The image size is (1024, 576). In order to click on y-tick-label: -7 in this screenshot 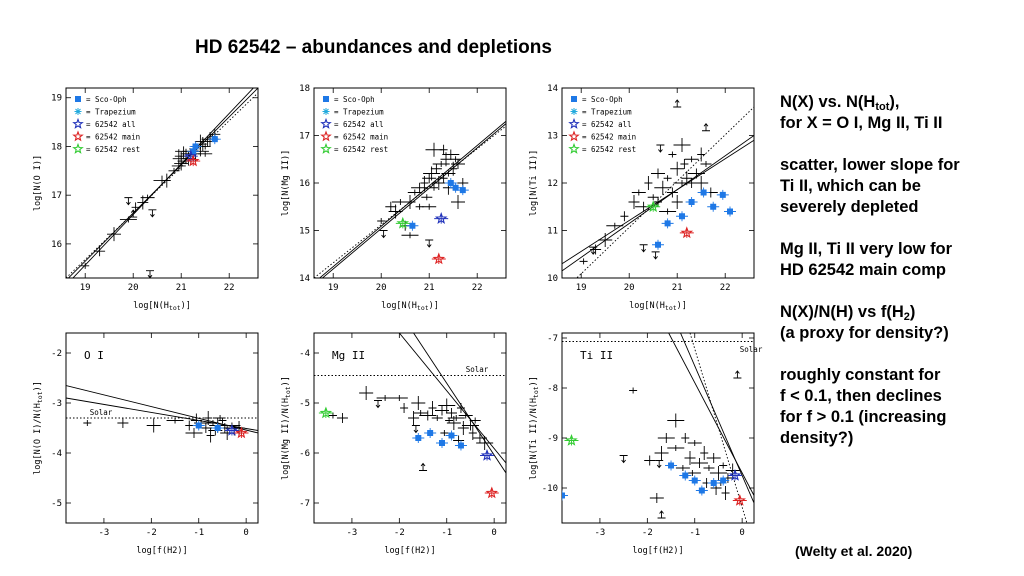, I will do `click(304, 504)`.